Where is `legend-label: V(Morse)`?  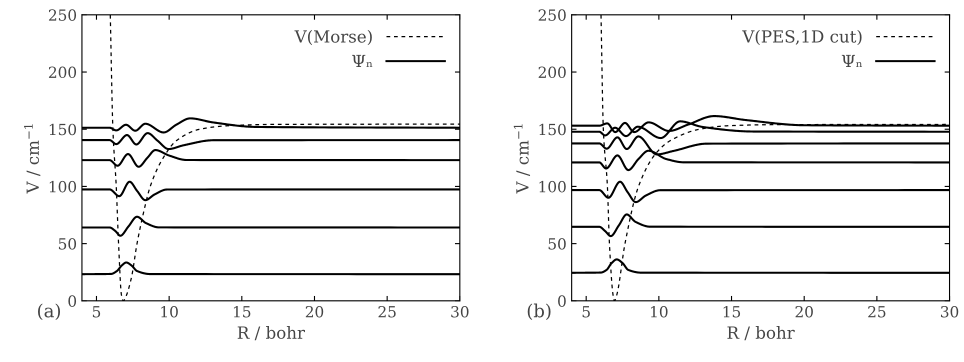 legend-label: V(Morse) is located at coordinates (333, 38).